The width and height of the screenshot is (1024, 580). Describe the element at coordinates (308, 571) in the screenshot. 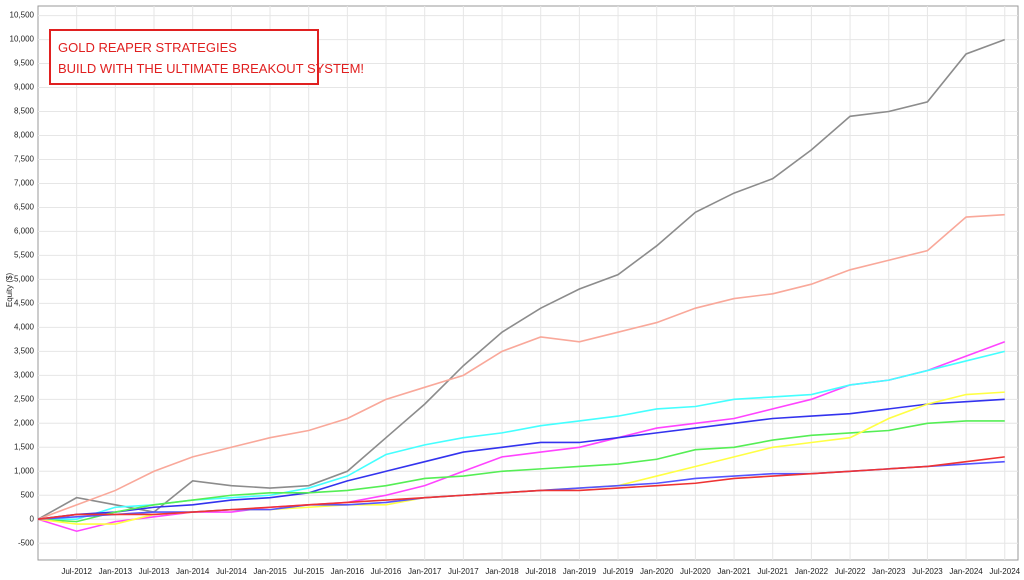

I see `x-tick-label: Jul-2015` at that location.